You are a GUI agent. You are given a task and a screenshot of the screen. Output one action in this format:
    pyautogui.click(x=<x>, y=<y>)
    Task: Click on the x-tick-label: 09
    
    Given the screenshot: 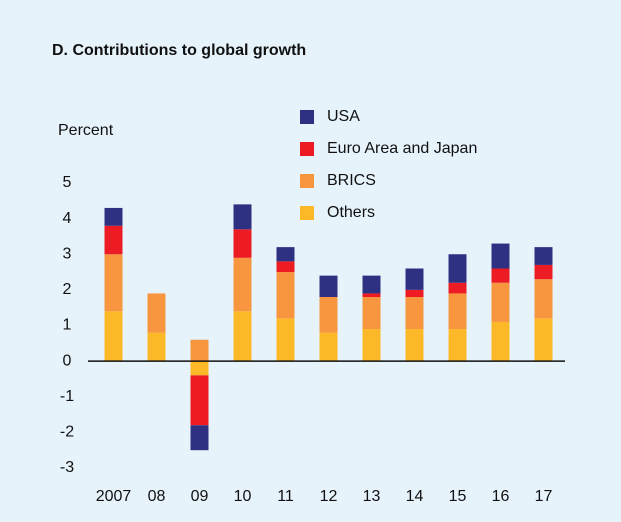 What is the action you would take?
    pyautogui.click(x=200, y=496)
    